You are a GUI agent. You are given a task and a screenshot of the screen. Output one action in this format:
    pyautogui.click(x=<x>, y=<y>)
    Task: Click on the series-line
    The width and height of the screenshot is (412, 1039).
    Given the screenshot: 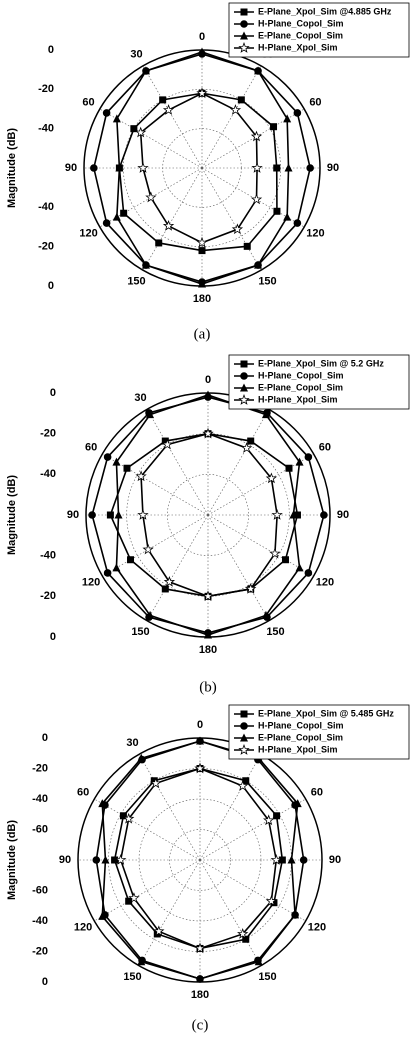 What is the action you would take?
    pyautogui.click(x=198, y=858)
    